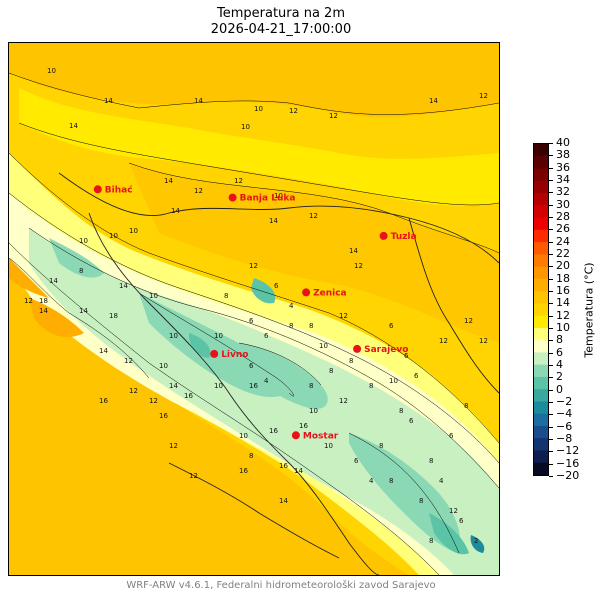 Image resolution: width=600 pixels, height=600 pixels. I want to click on colorbar-tick-label: 28, so click(563, 216).